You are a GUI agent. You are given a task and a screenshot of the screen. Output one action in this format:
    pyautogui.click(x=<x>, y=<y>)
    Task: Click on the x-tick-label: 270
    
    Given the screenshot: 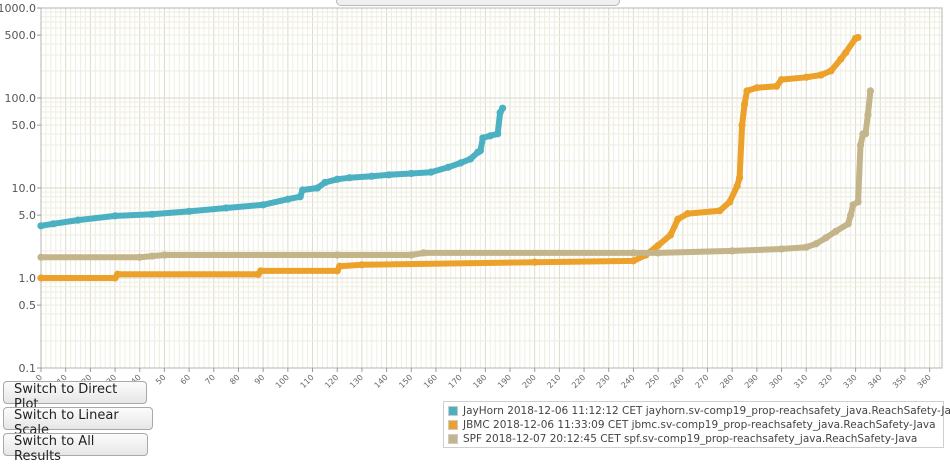 What is the action you would take?
    pyautogui.click(x=702, y=381)
    